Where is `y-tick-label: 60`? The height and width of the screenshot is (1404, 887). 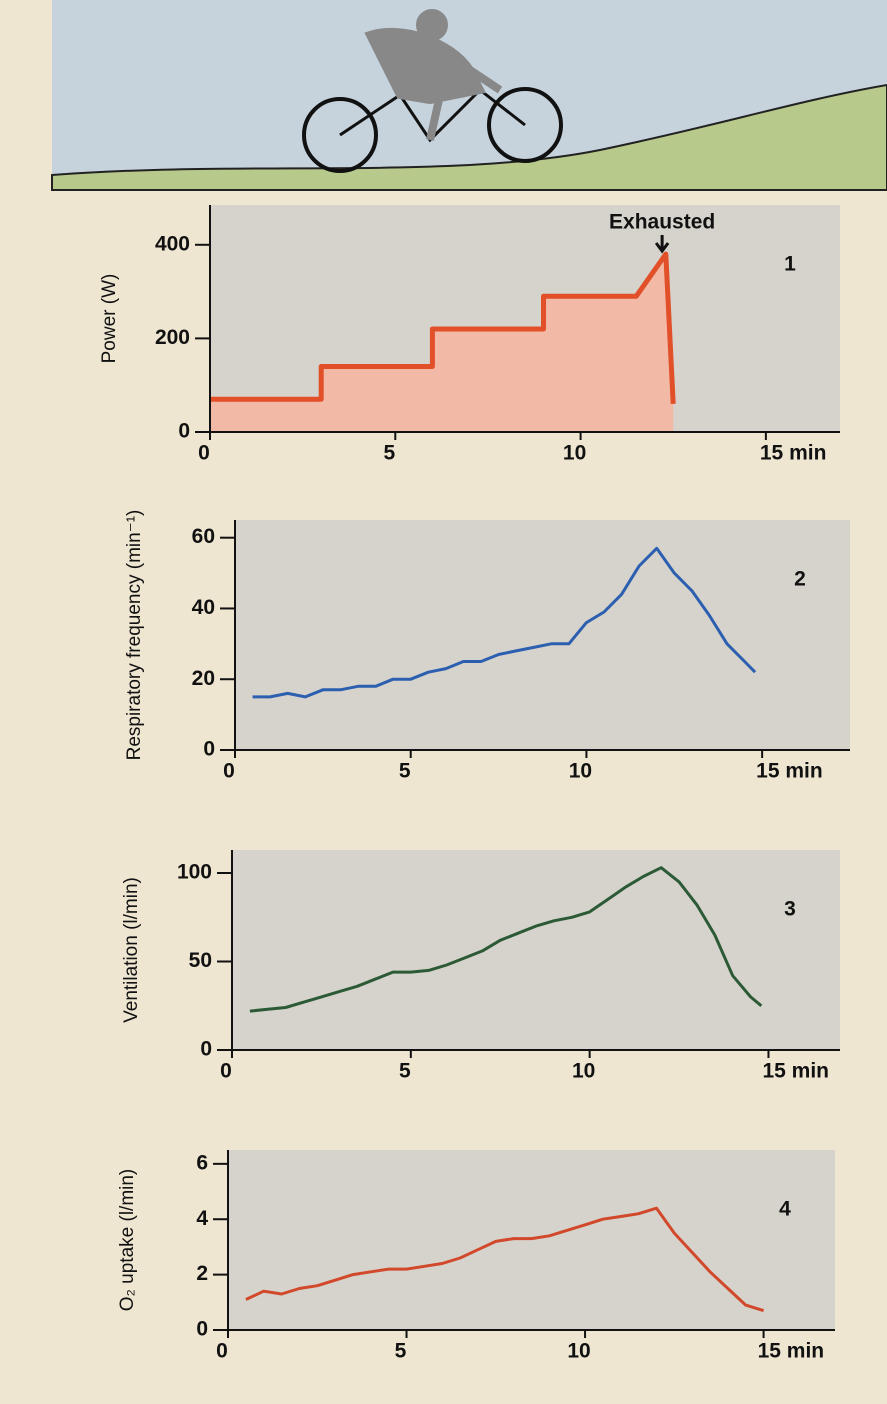 y-tick-label: 60 is located at coordinates (203, 536).